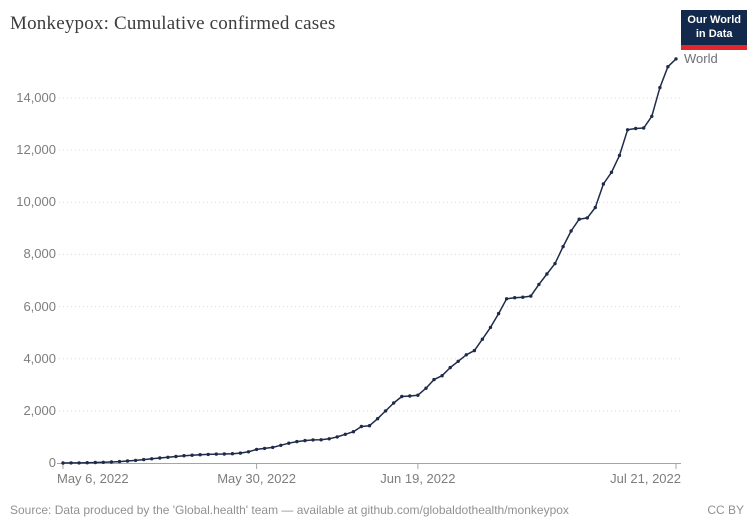 Image resolution: width=754 pixels, height=532 pixels. What do you see at coordinates (36, 97) in the screenshot?
I see `y-tick-label: 14,000` at bounding box center [36, 97].